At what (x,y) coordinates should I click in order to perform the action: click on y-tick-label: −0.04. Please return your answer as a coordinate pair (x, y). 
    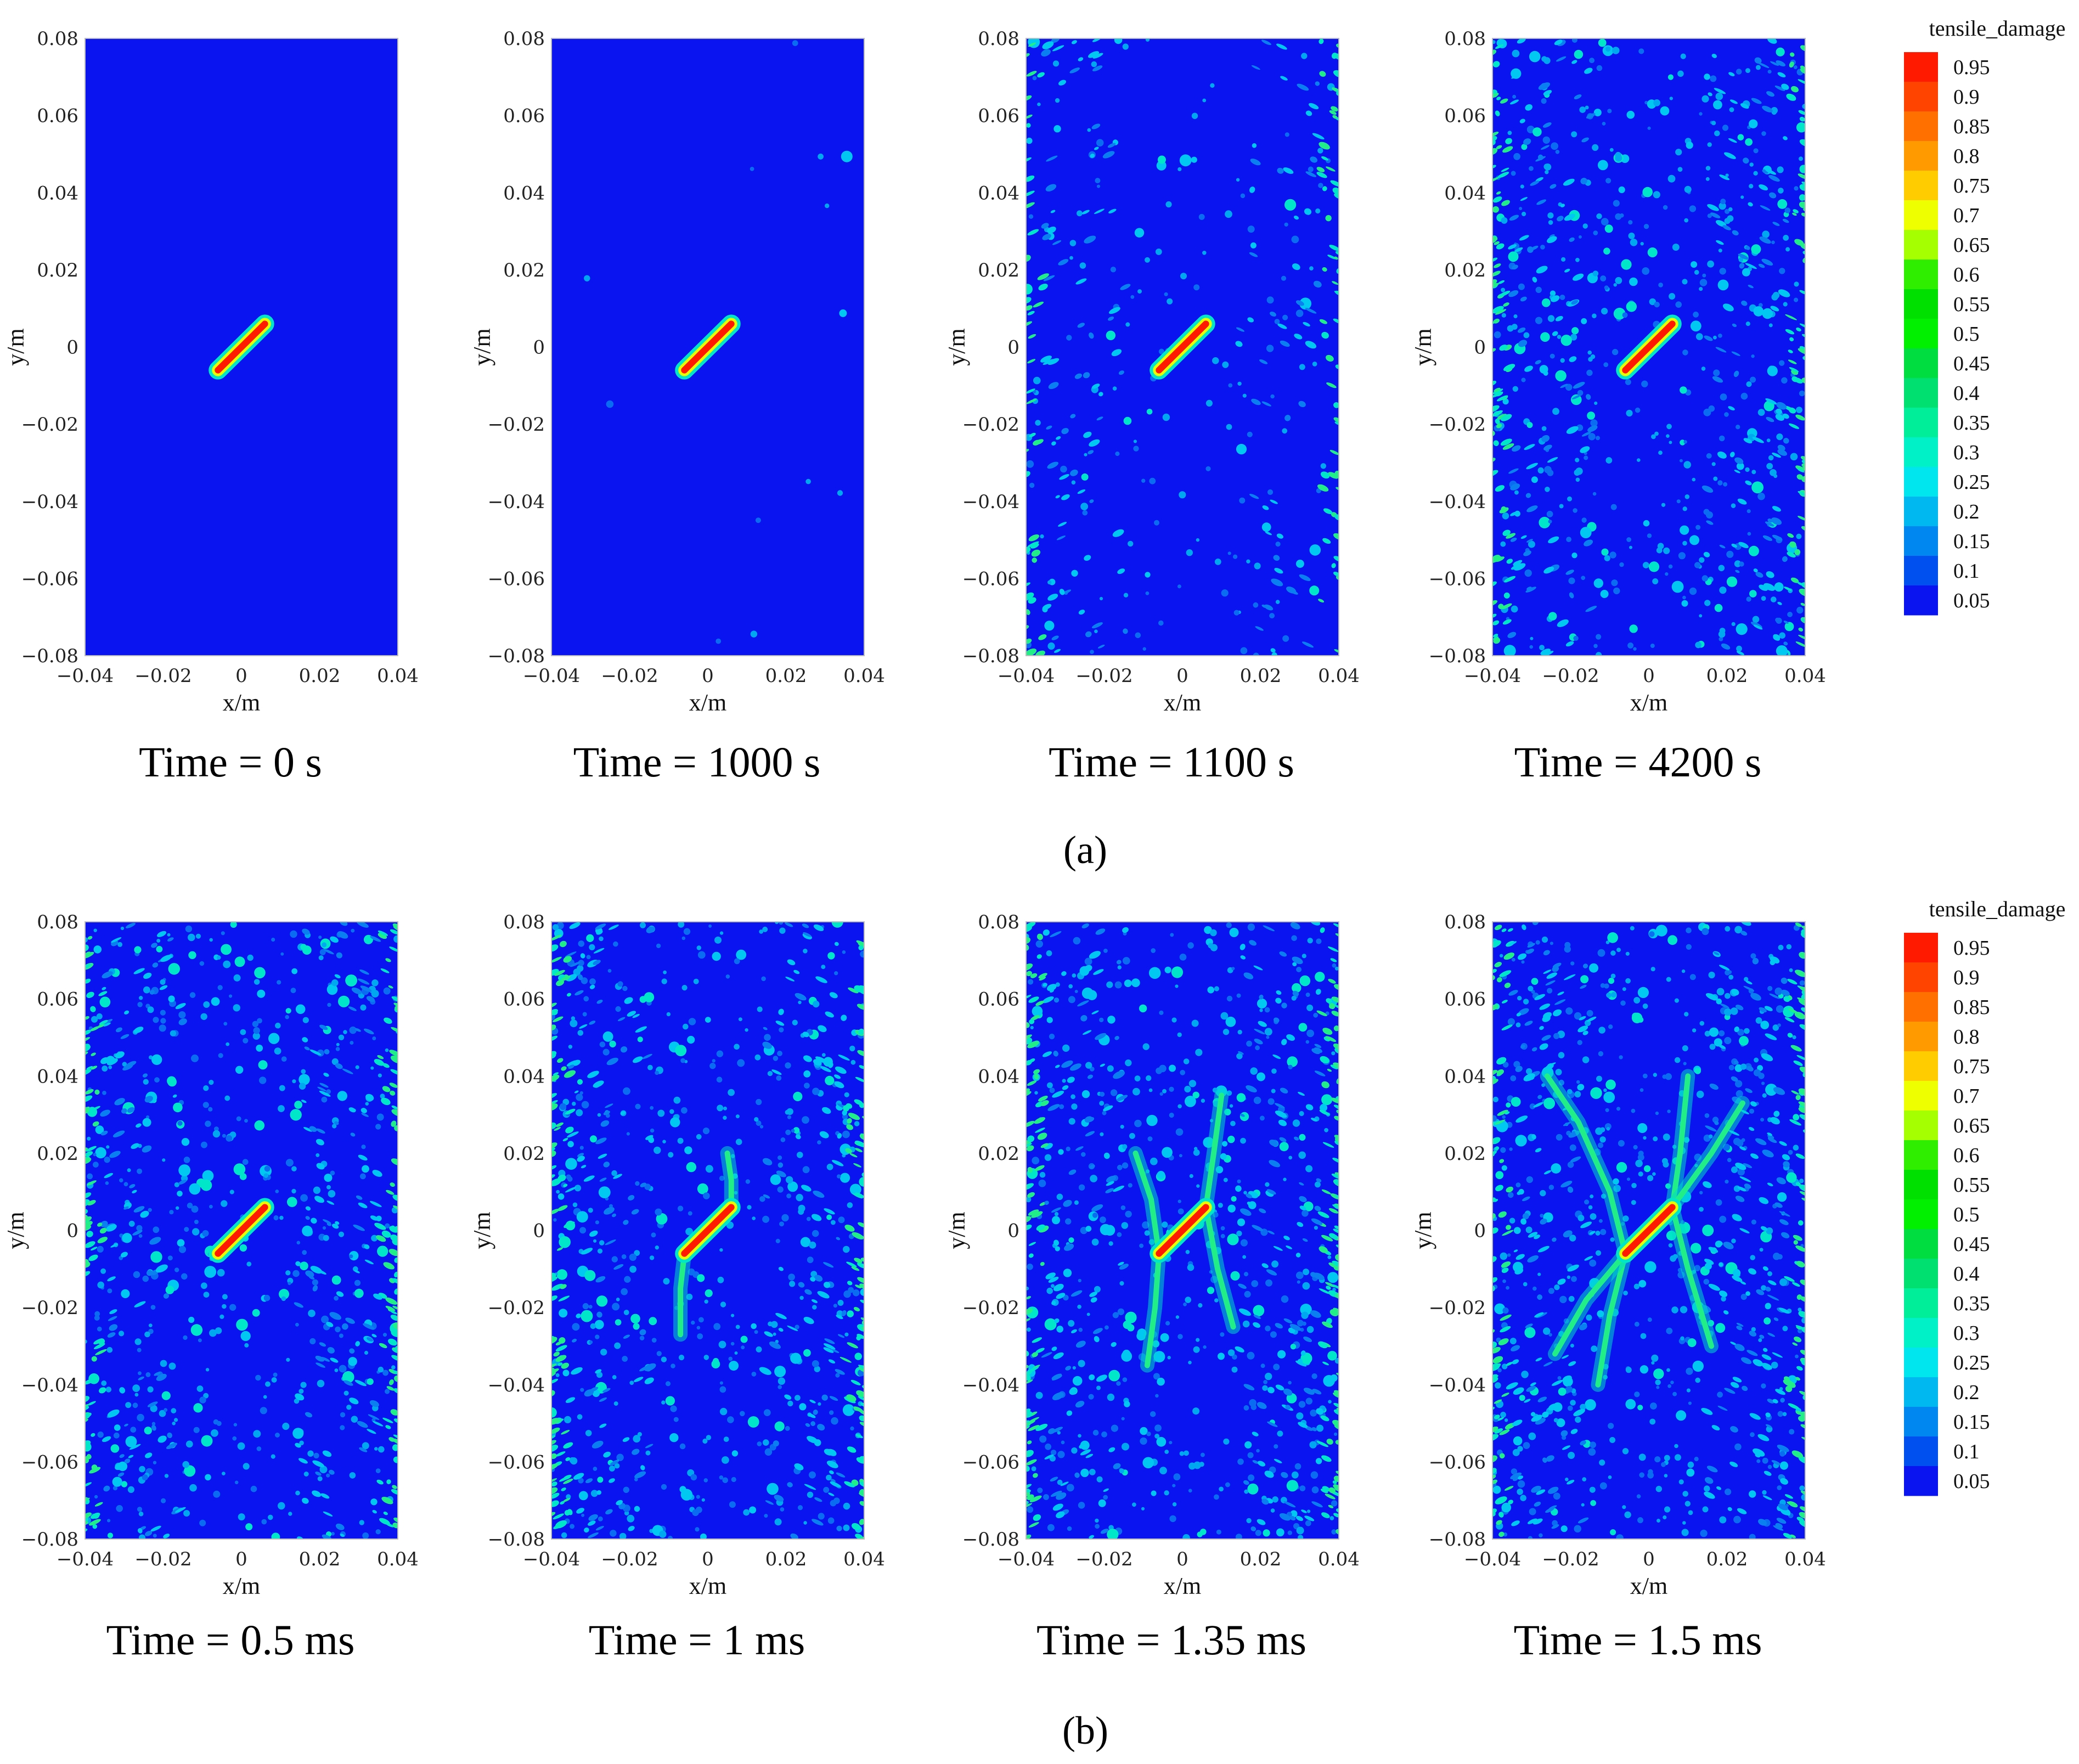
    Looking at the image, I should click on (990, 502).